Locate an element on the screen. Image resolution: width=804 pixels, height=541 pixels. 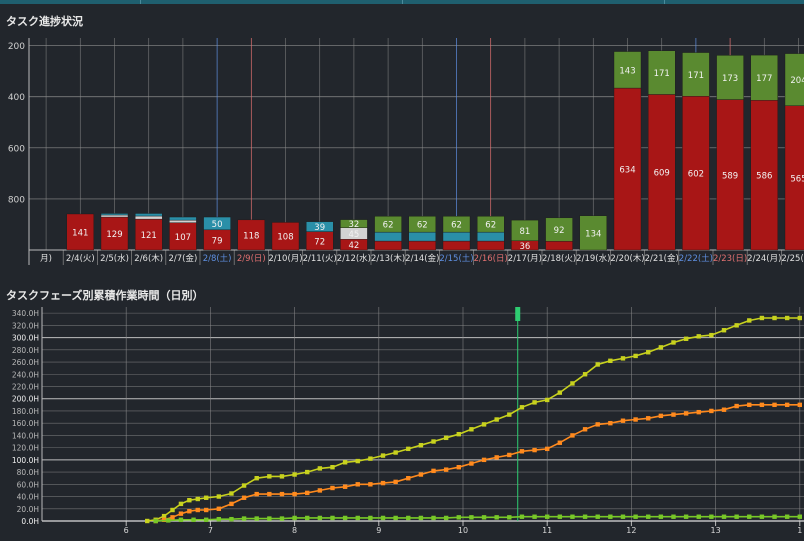
data-label: 141 is located at coordinates (80, 233).